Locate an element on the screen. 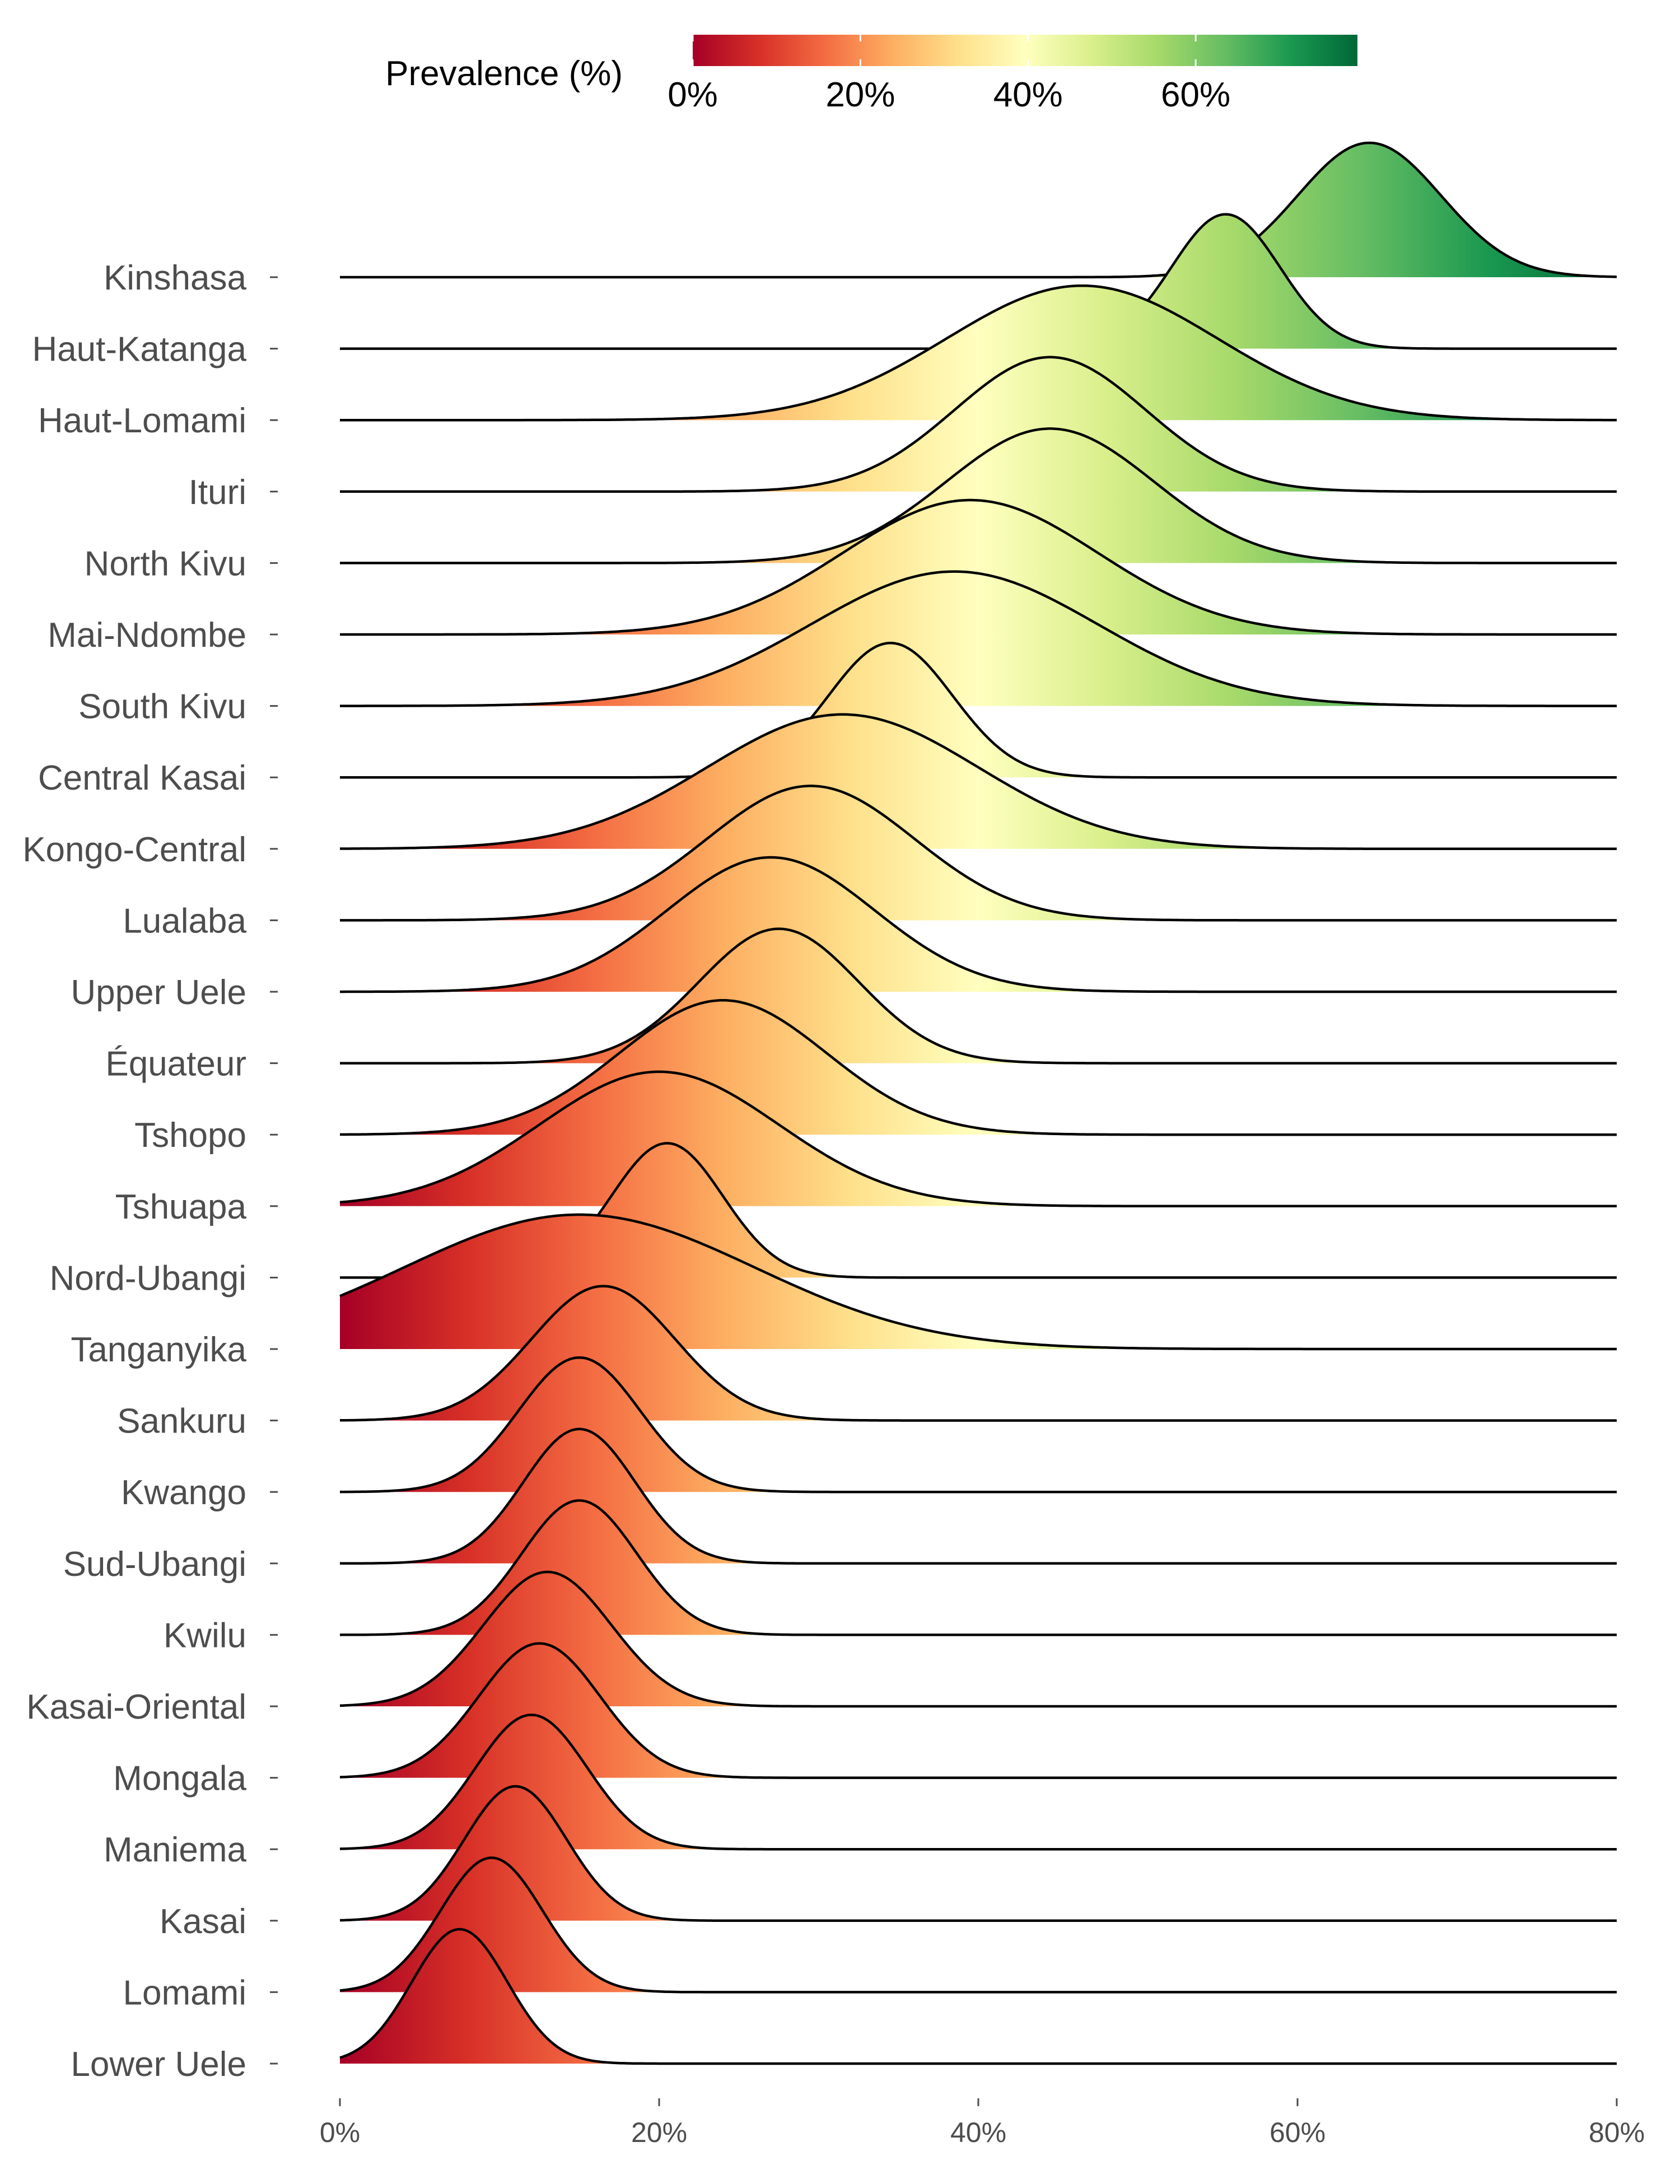  ridge-central-kasai is located at coordinates (979, 711).